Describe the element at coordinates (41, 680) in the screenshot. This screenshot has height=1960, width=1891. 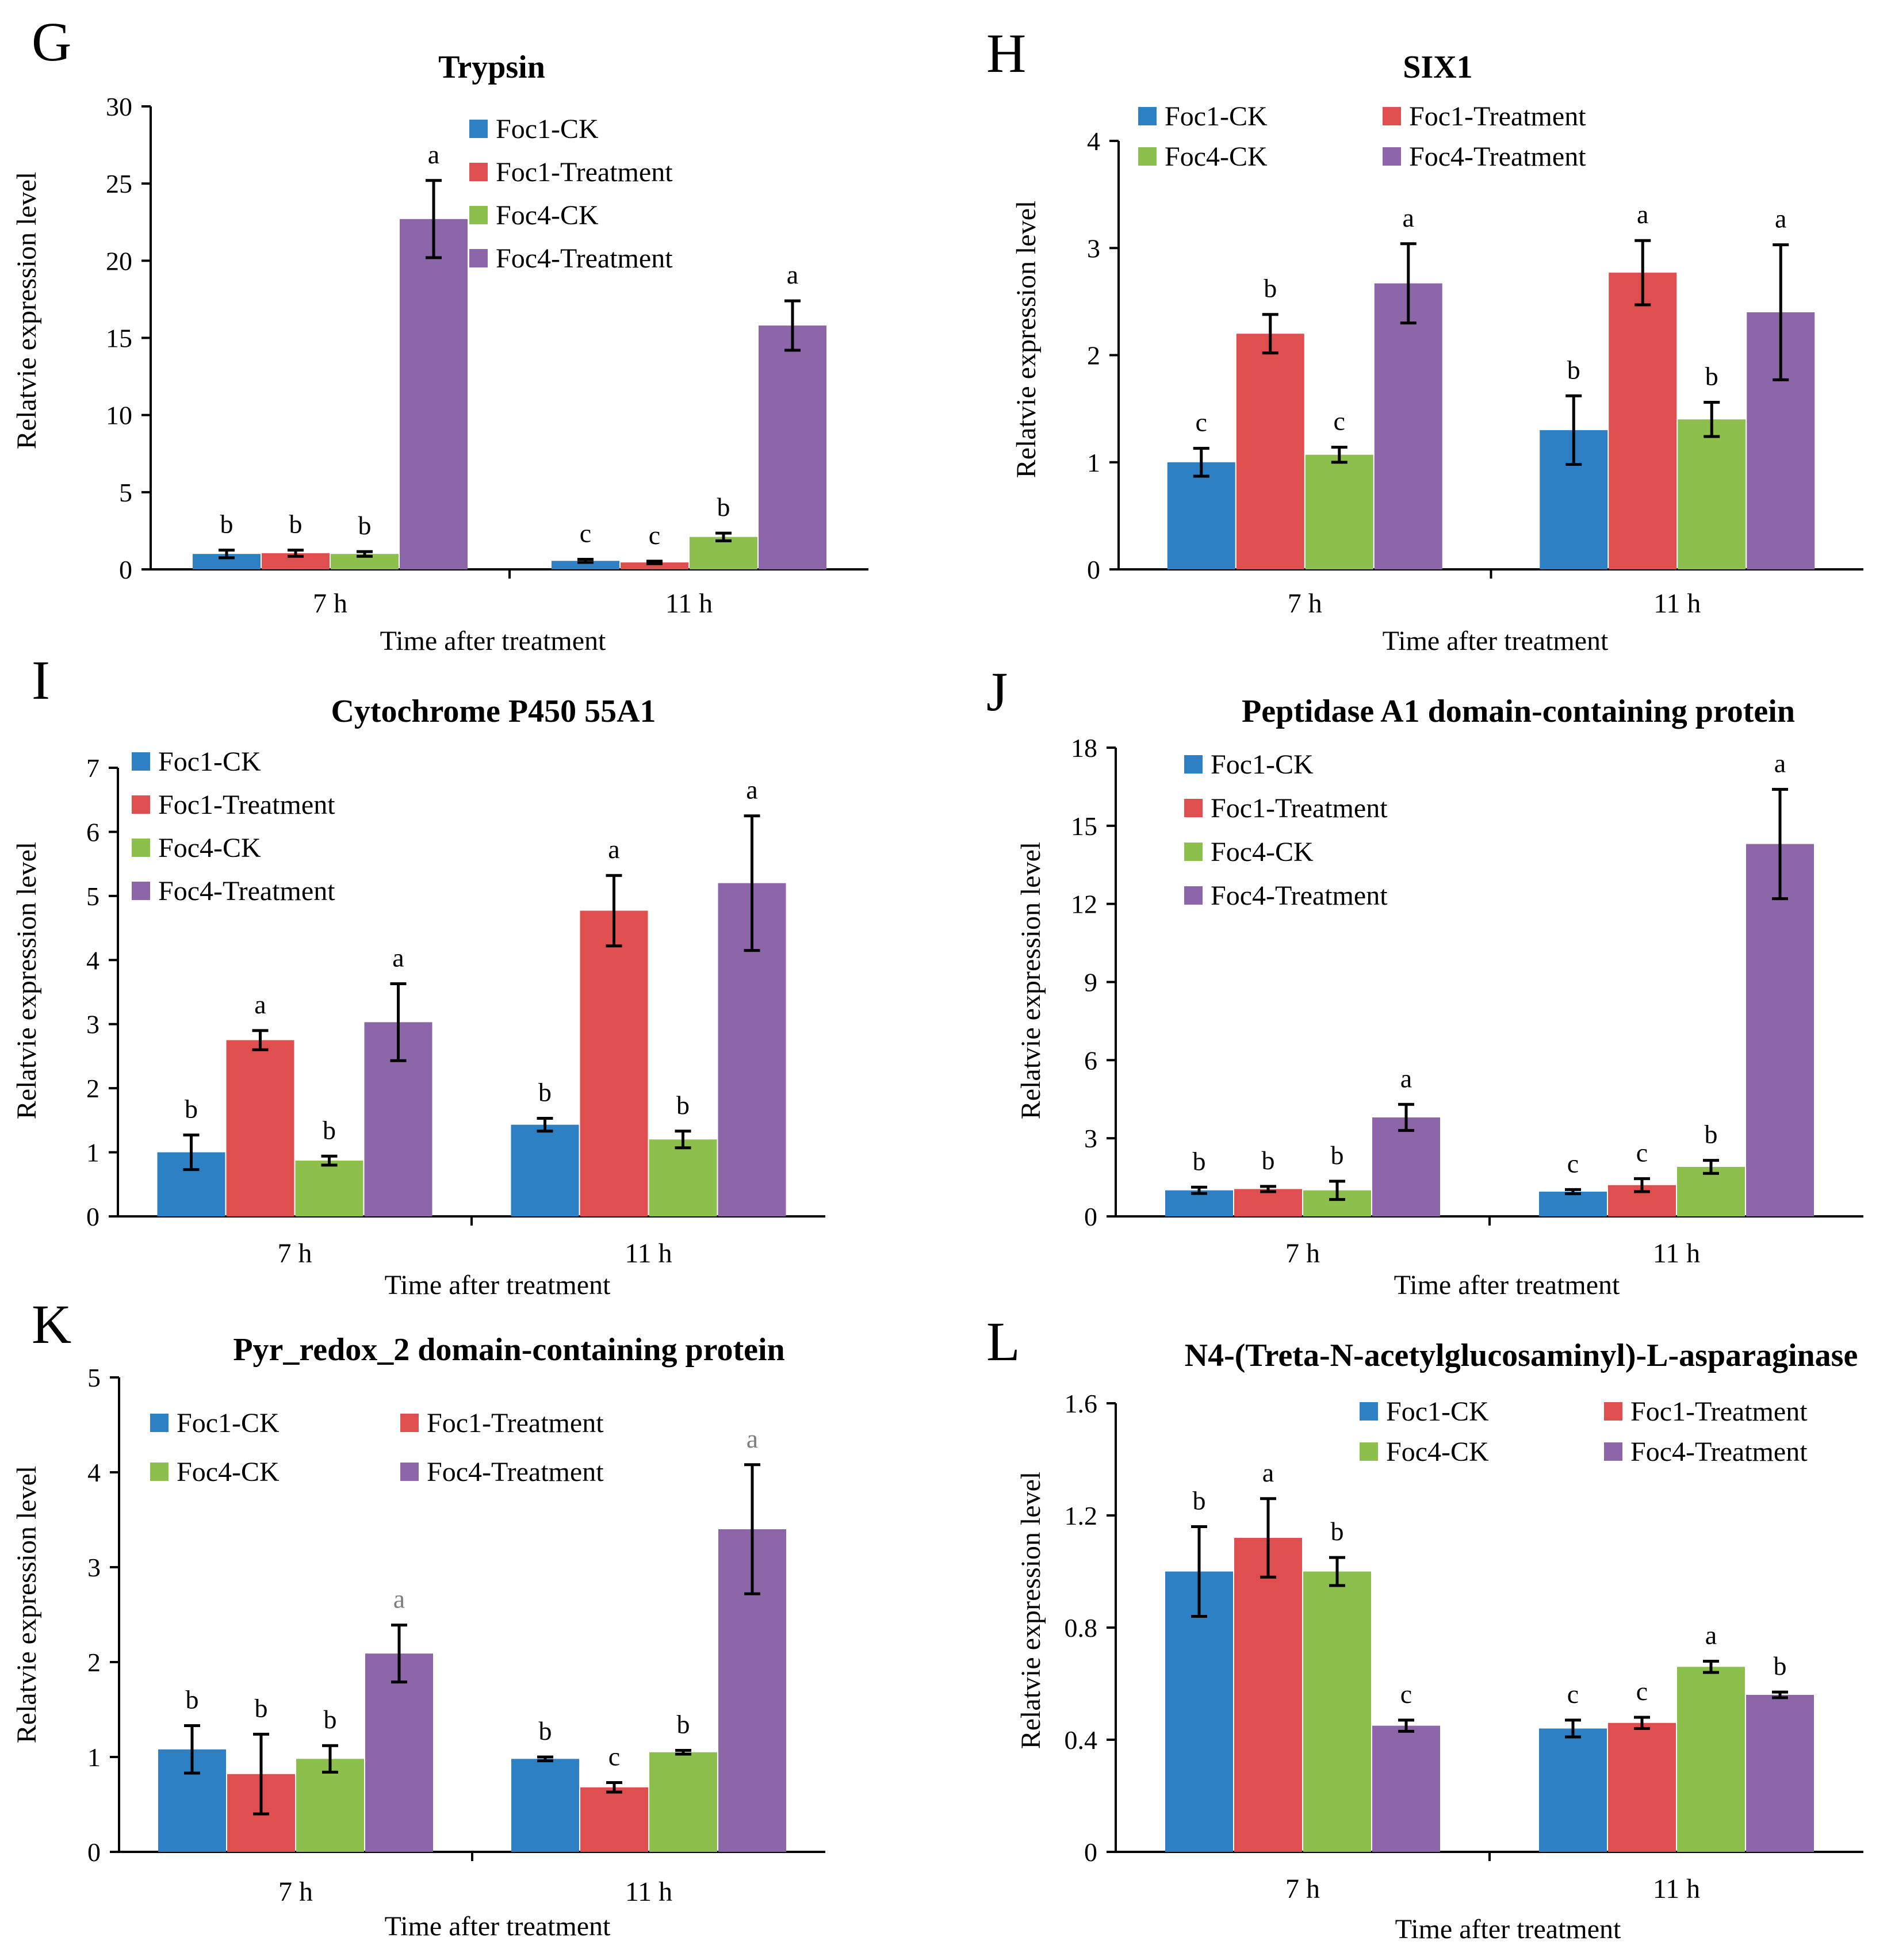
I see `panel-letter: I` at that location.